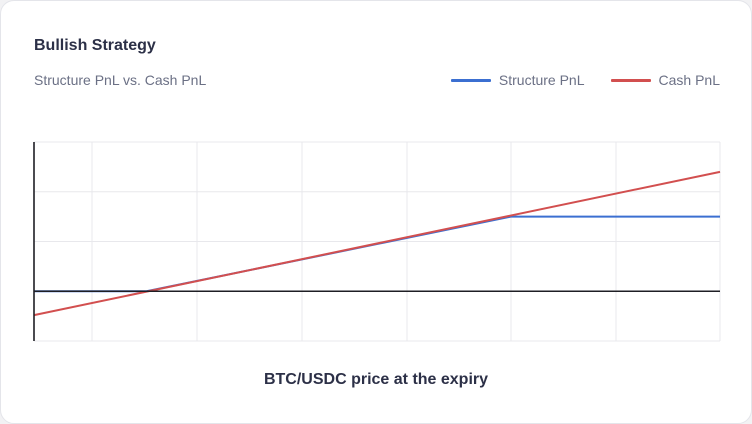 The width and height of the screenshot is (752, 424). I want to click on legend-item-cash-pnl: Cash PnL, so click(665, 80).